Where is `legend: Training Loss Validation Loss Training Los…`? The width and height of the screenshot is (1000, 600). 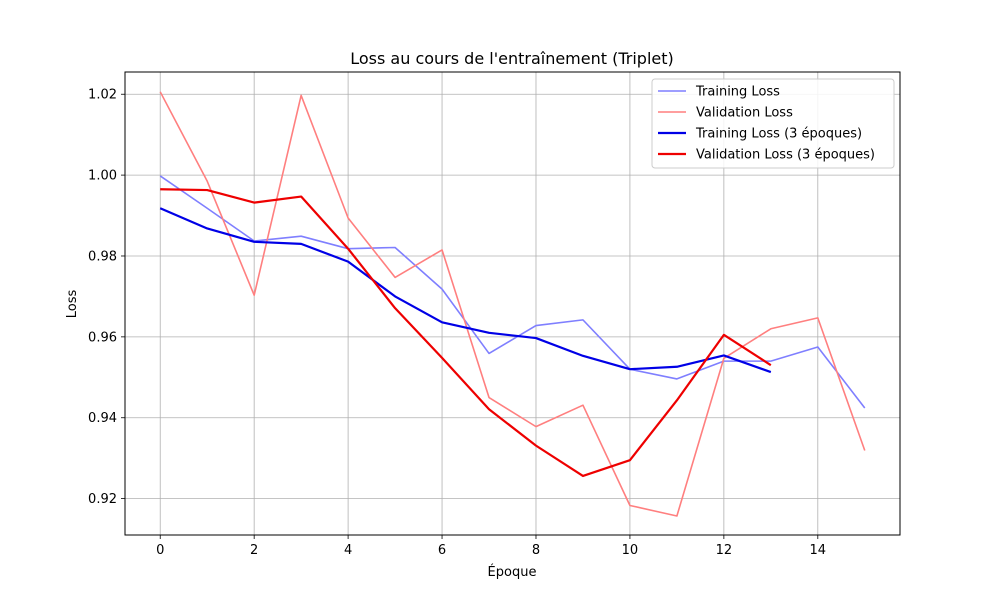
legend: Training Loss Validation Loss Training Los… is located at coordinates (773, 123).